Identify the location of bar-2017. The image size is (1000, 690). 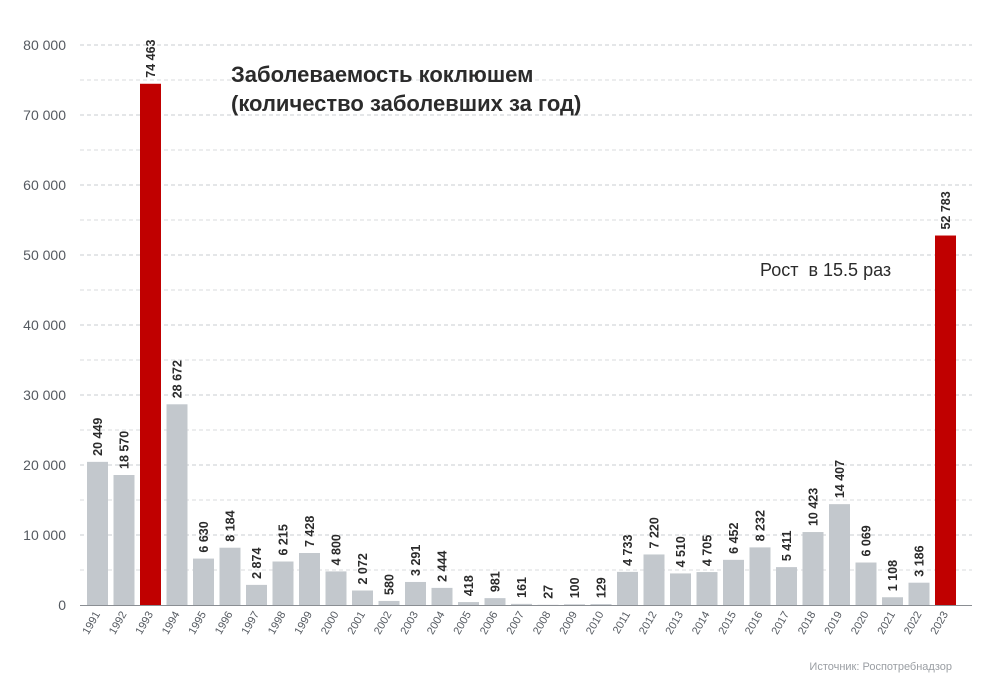
(786, 586).